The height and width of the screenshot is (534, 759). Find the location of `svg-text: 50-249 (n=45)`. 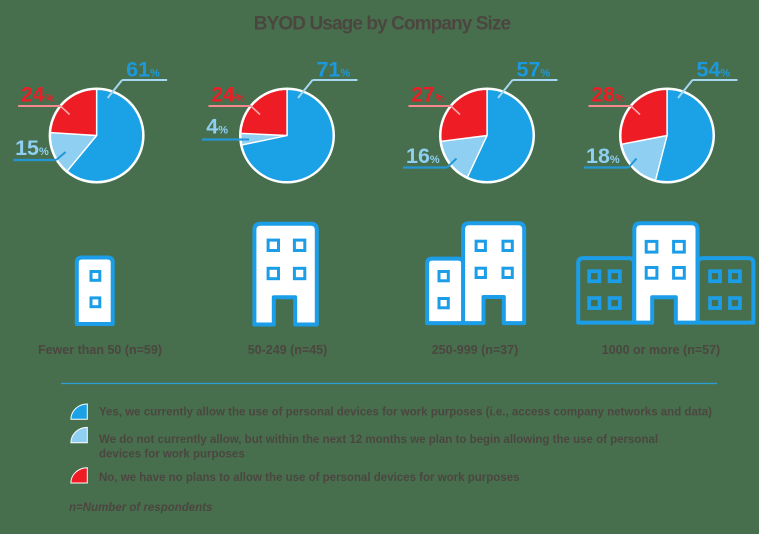

svg-text: 50-249 (n=45) is located at coordinates (288, 350).